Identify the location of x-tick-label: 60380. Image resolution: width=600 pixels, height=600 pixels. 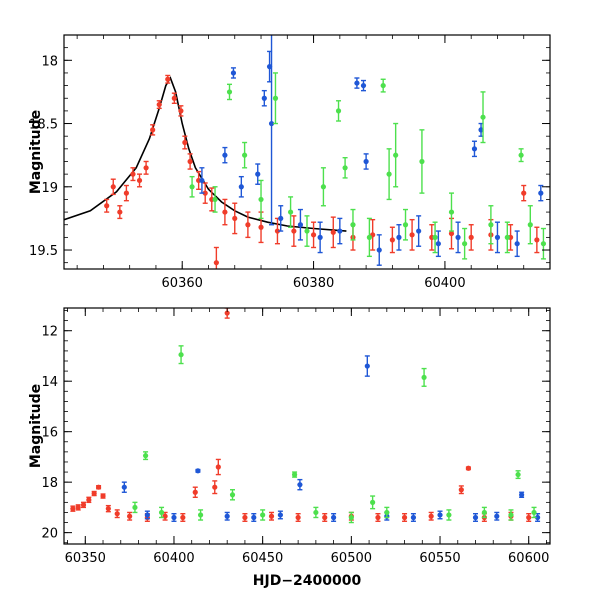
(313, 283).